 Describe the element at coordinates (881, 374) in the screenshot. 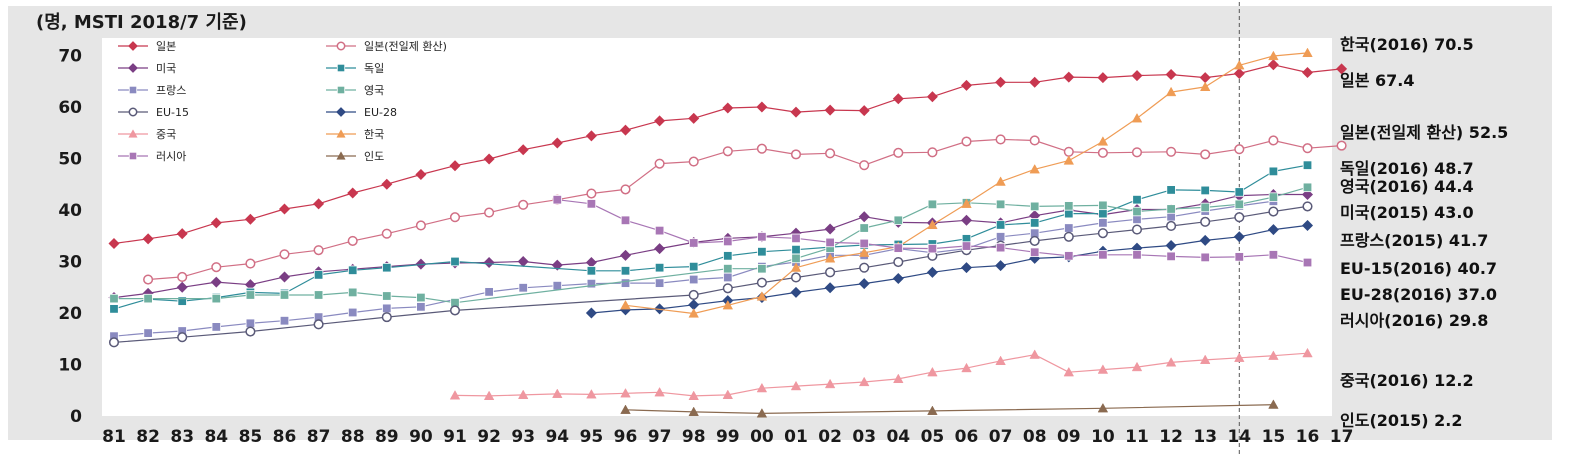

I see `series-line-중국` at that location.